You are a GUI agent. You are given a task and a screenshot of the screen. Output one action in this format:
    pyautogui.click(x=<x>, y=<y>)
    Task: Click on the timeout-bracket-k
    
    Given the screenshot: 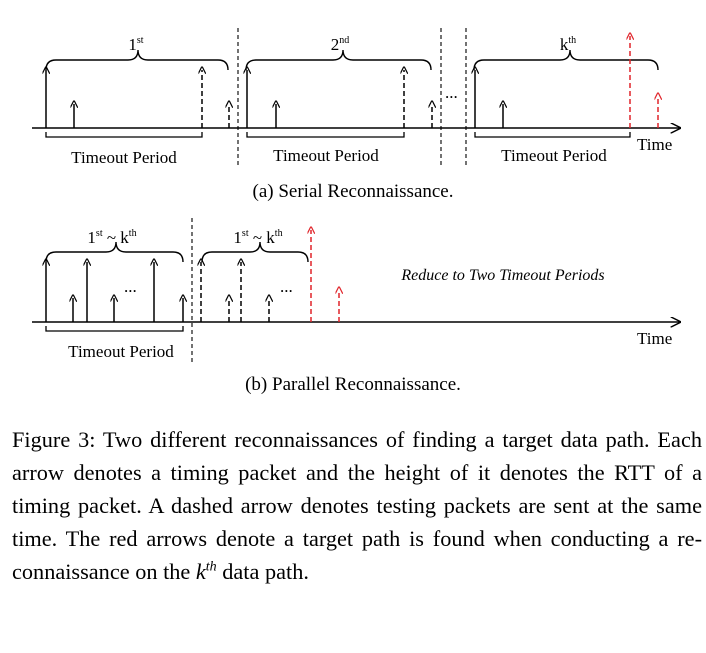 What is the action you would take?
    pyautogui.click(x=552, y=135)
    